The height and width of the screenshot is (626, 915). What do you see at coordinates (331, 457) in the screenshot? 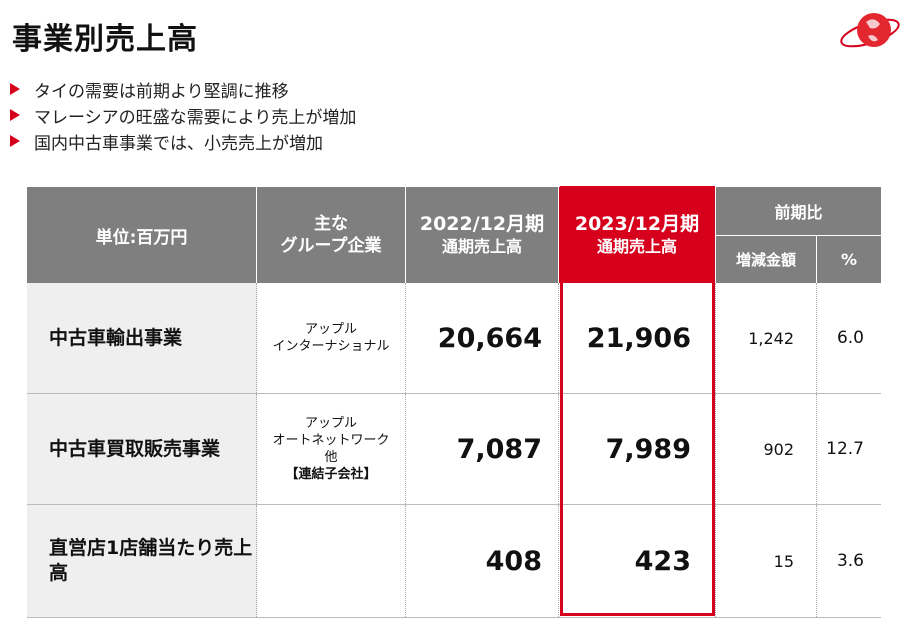
I see `group-line: 他` at bounding box center [331, 457].